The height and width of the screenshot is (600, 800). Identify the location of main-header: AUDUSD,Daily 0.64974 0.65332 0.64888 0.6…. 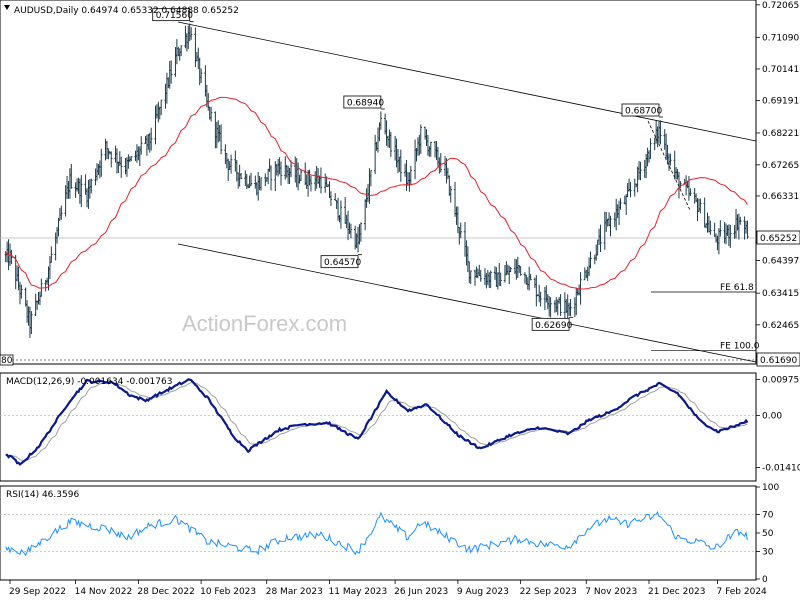
(121, 10).